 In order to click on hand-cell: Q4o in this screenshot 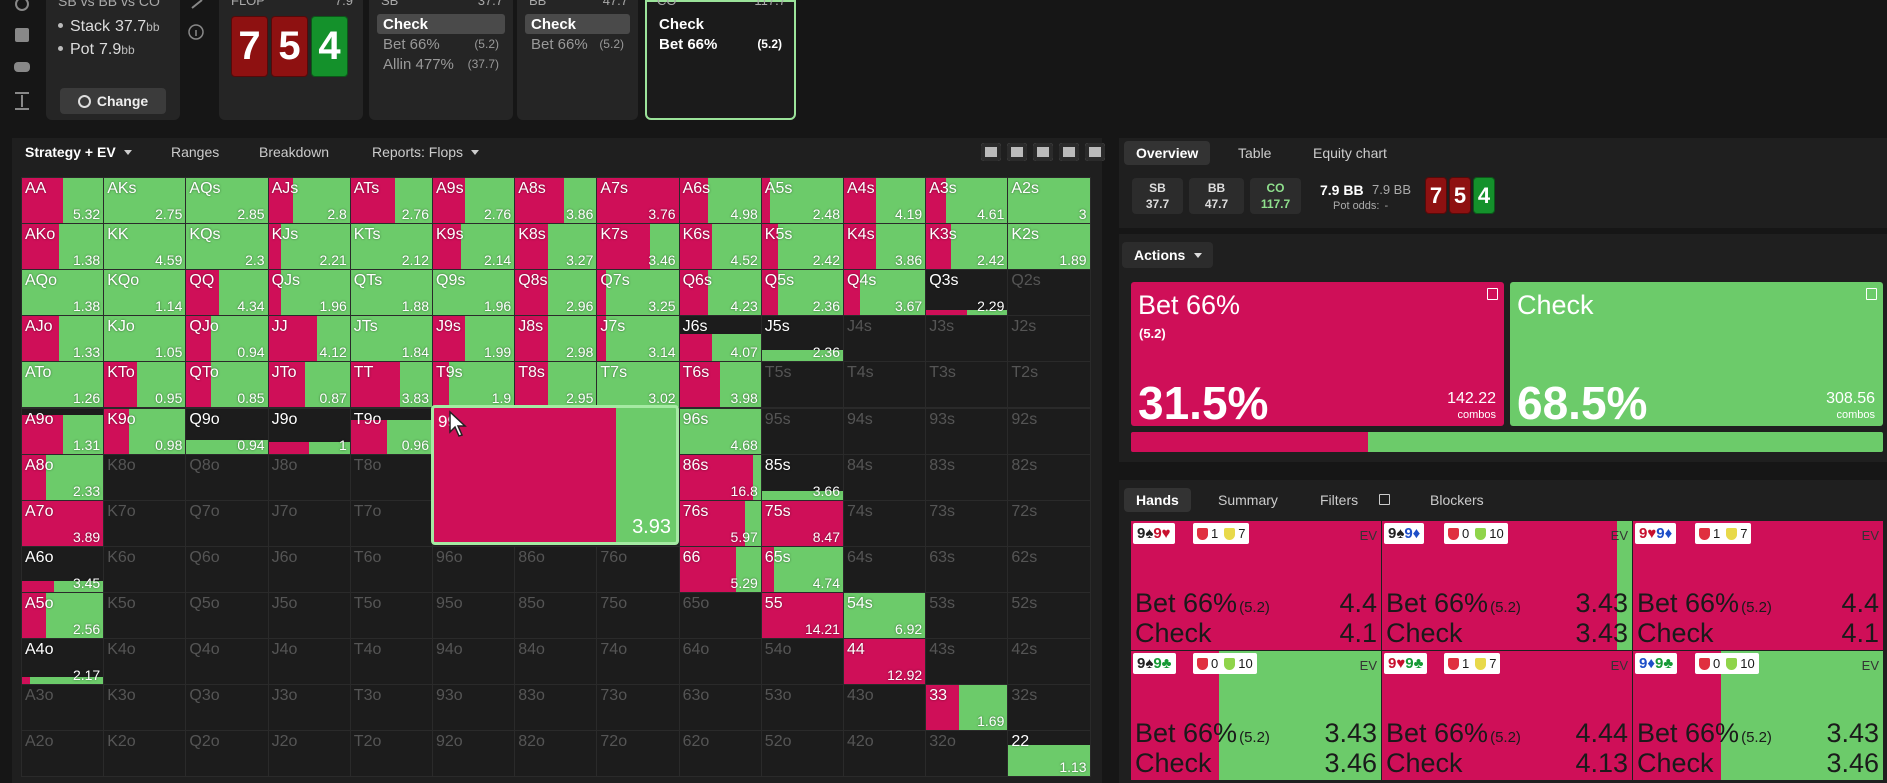, I will do `click(227, 661)`.